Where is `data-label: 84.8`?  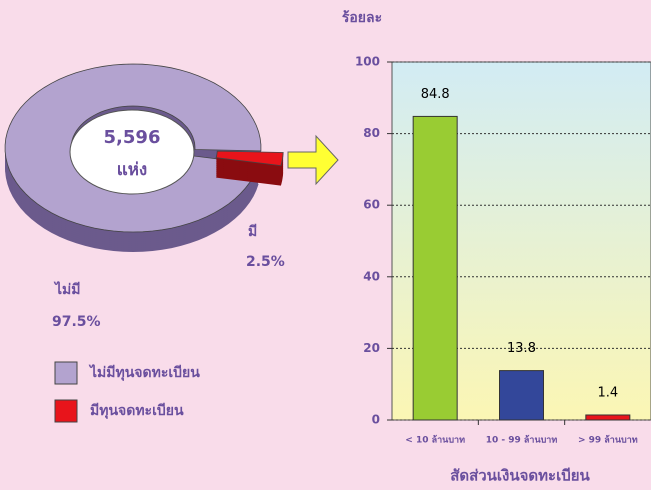 data-label: 84.8 is located at coordinates (435, 94).